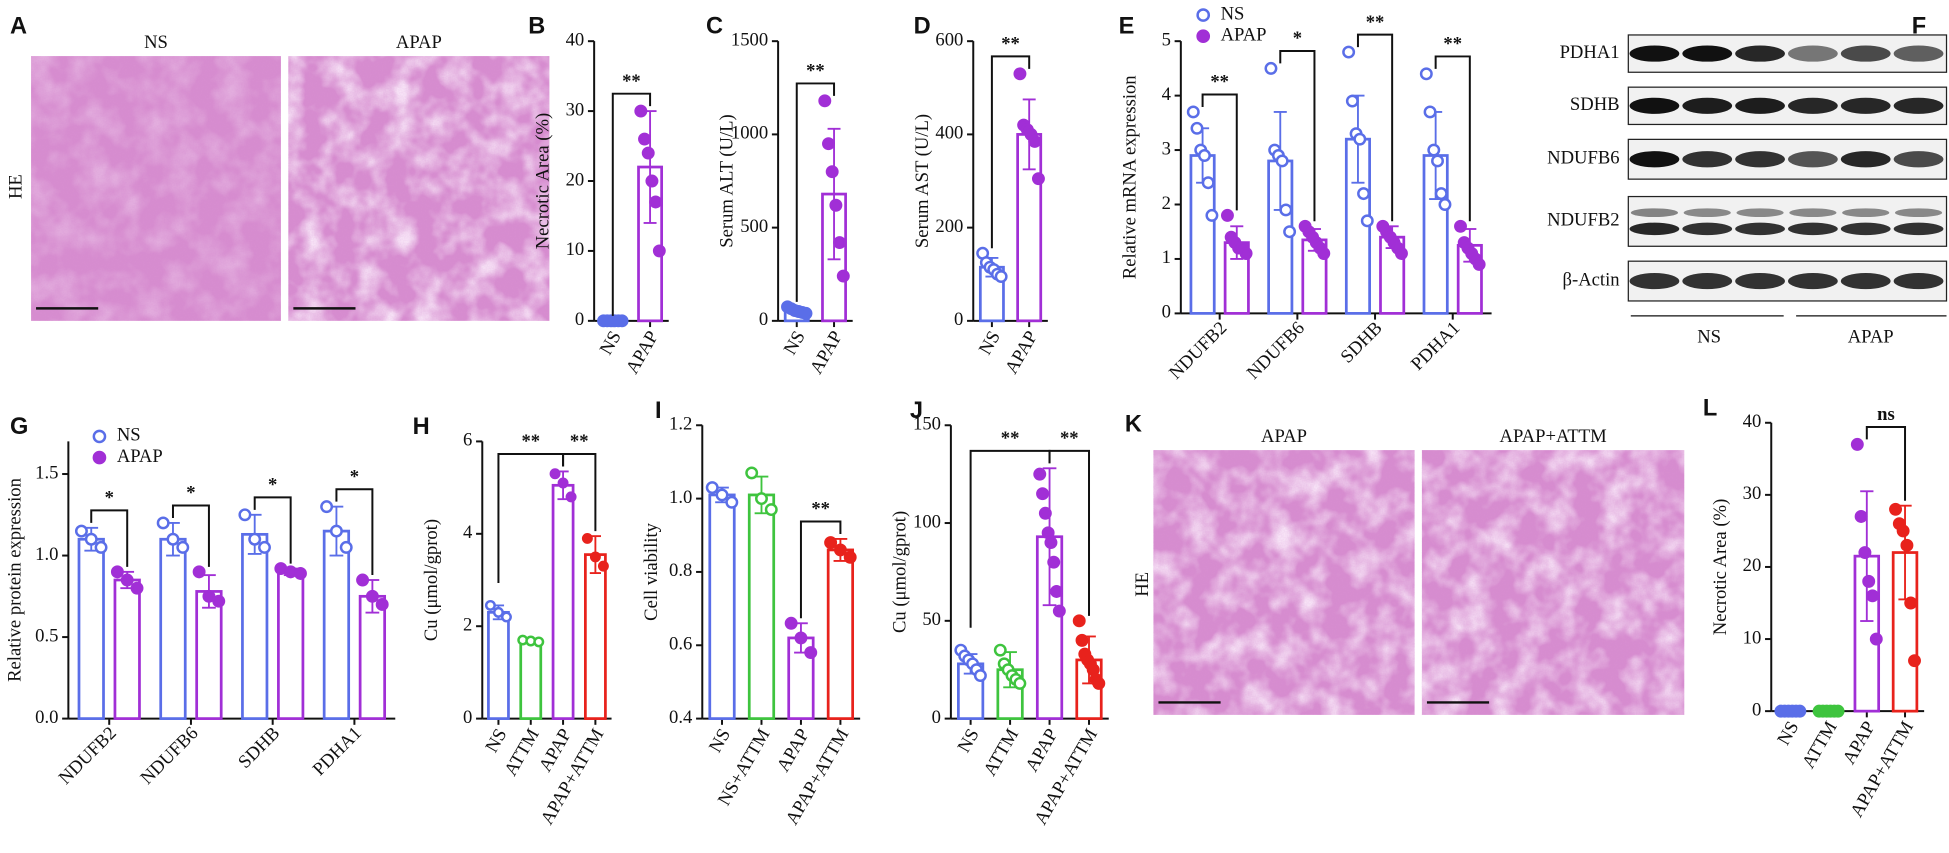  Describe the element at coordinates (156, 42) in the screenshot. I see `image-label: NS` at that location.